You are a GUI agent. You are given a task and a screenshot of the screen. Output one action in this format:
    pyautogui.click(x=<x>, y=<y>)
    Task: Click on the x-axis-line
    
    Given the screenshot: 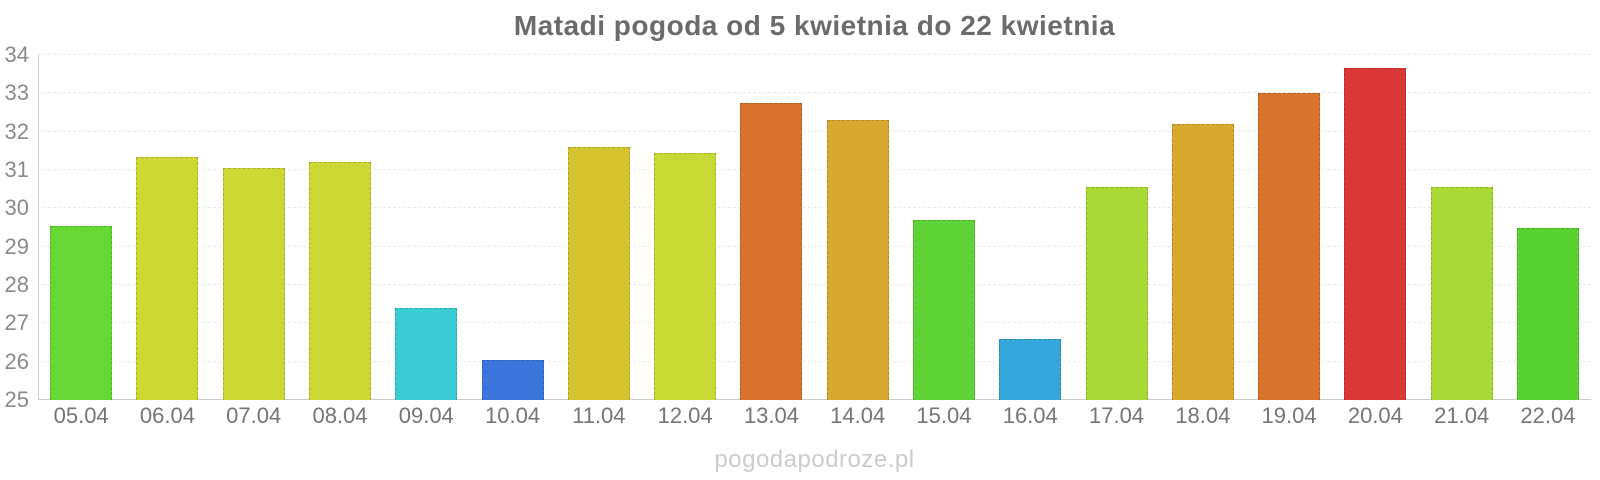 What is the action you would take?
    pyautogui.click(x=814, y=399)
    